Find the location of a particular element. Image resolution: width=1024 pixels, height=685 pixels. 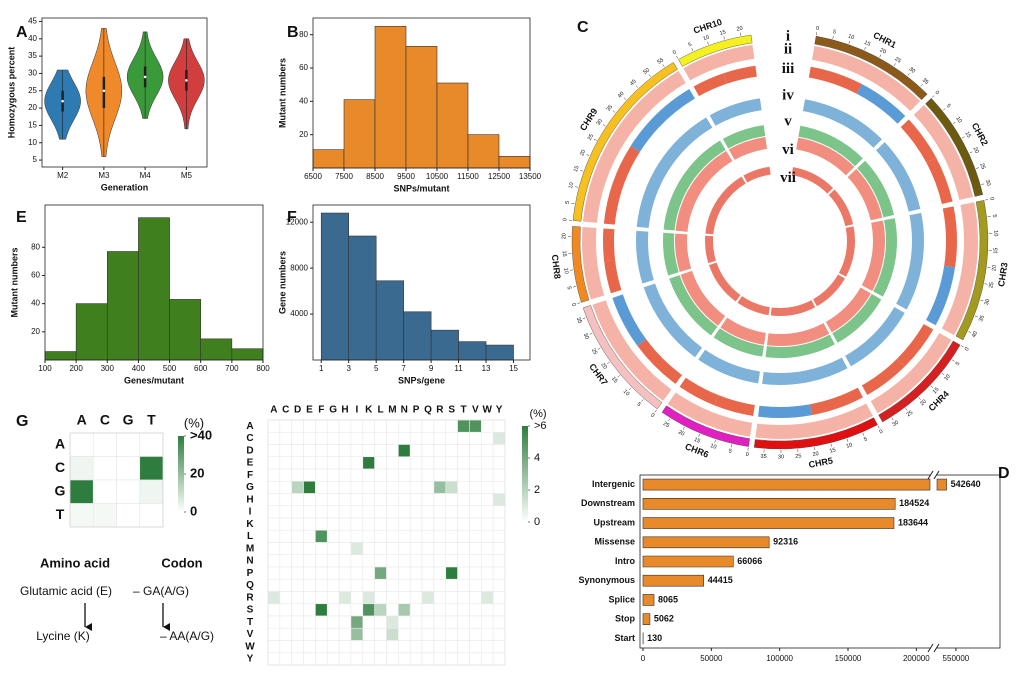

x-tick-label: 11 is located at coordinates (458, 368).